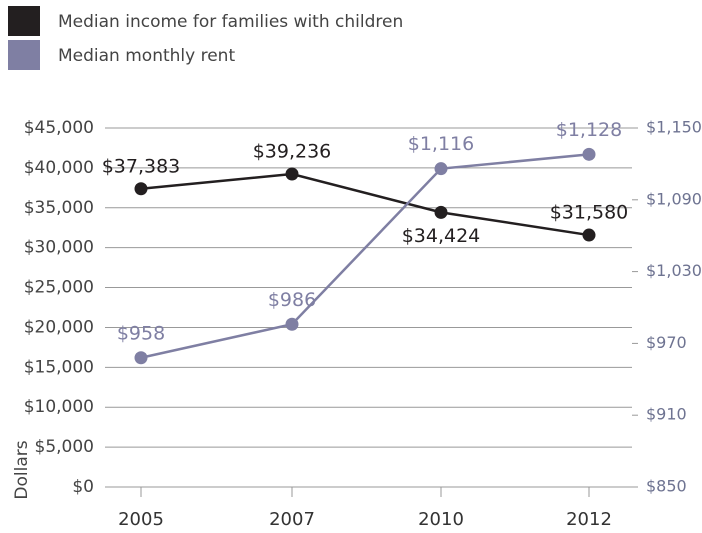 The image size is (702, 533). Describe the element at coordinates (441, 144) in the screenshot. I see `data-label: $1,116` at that location.